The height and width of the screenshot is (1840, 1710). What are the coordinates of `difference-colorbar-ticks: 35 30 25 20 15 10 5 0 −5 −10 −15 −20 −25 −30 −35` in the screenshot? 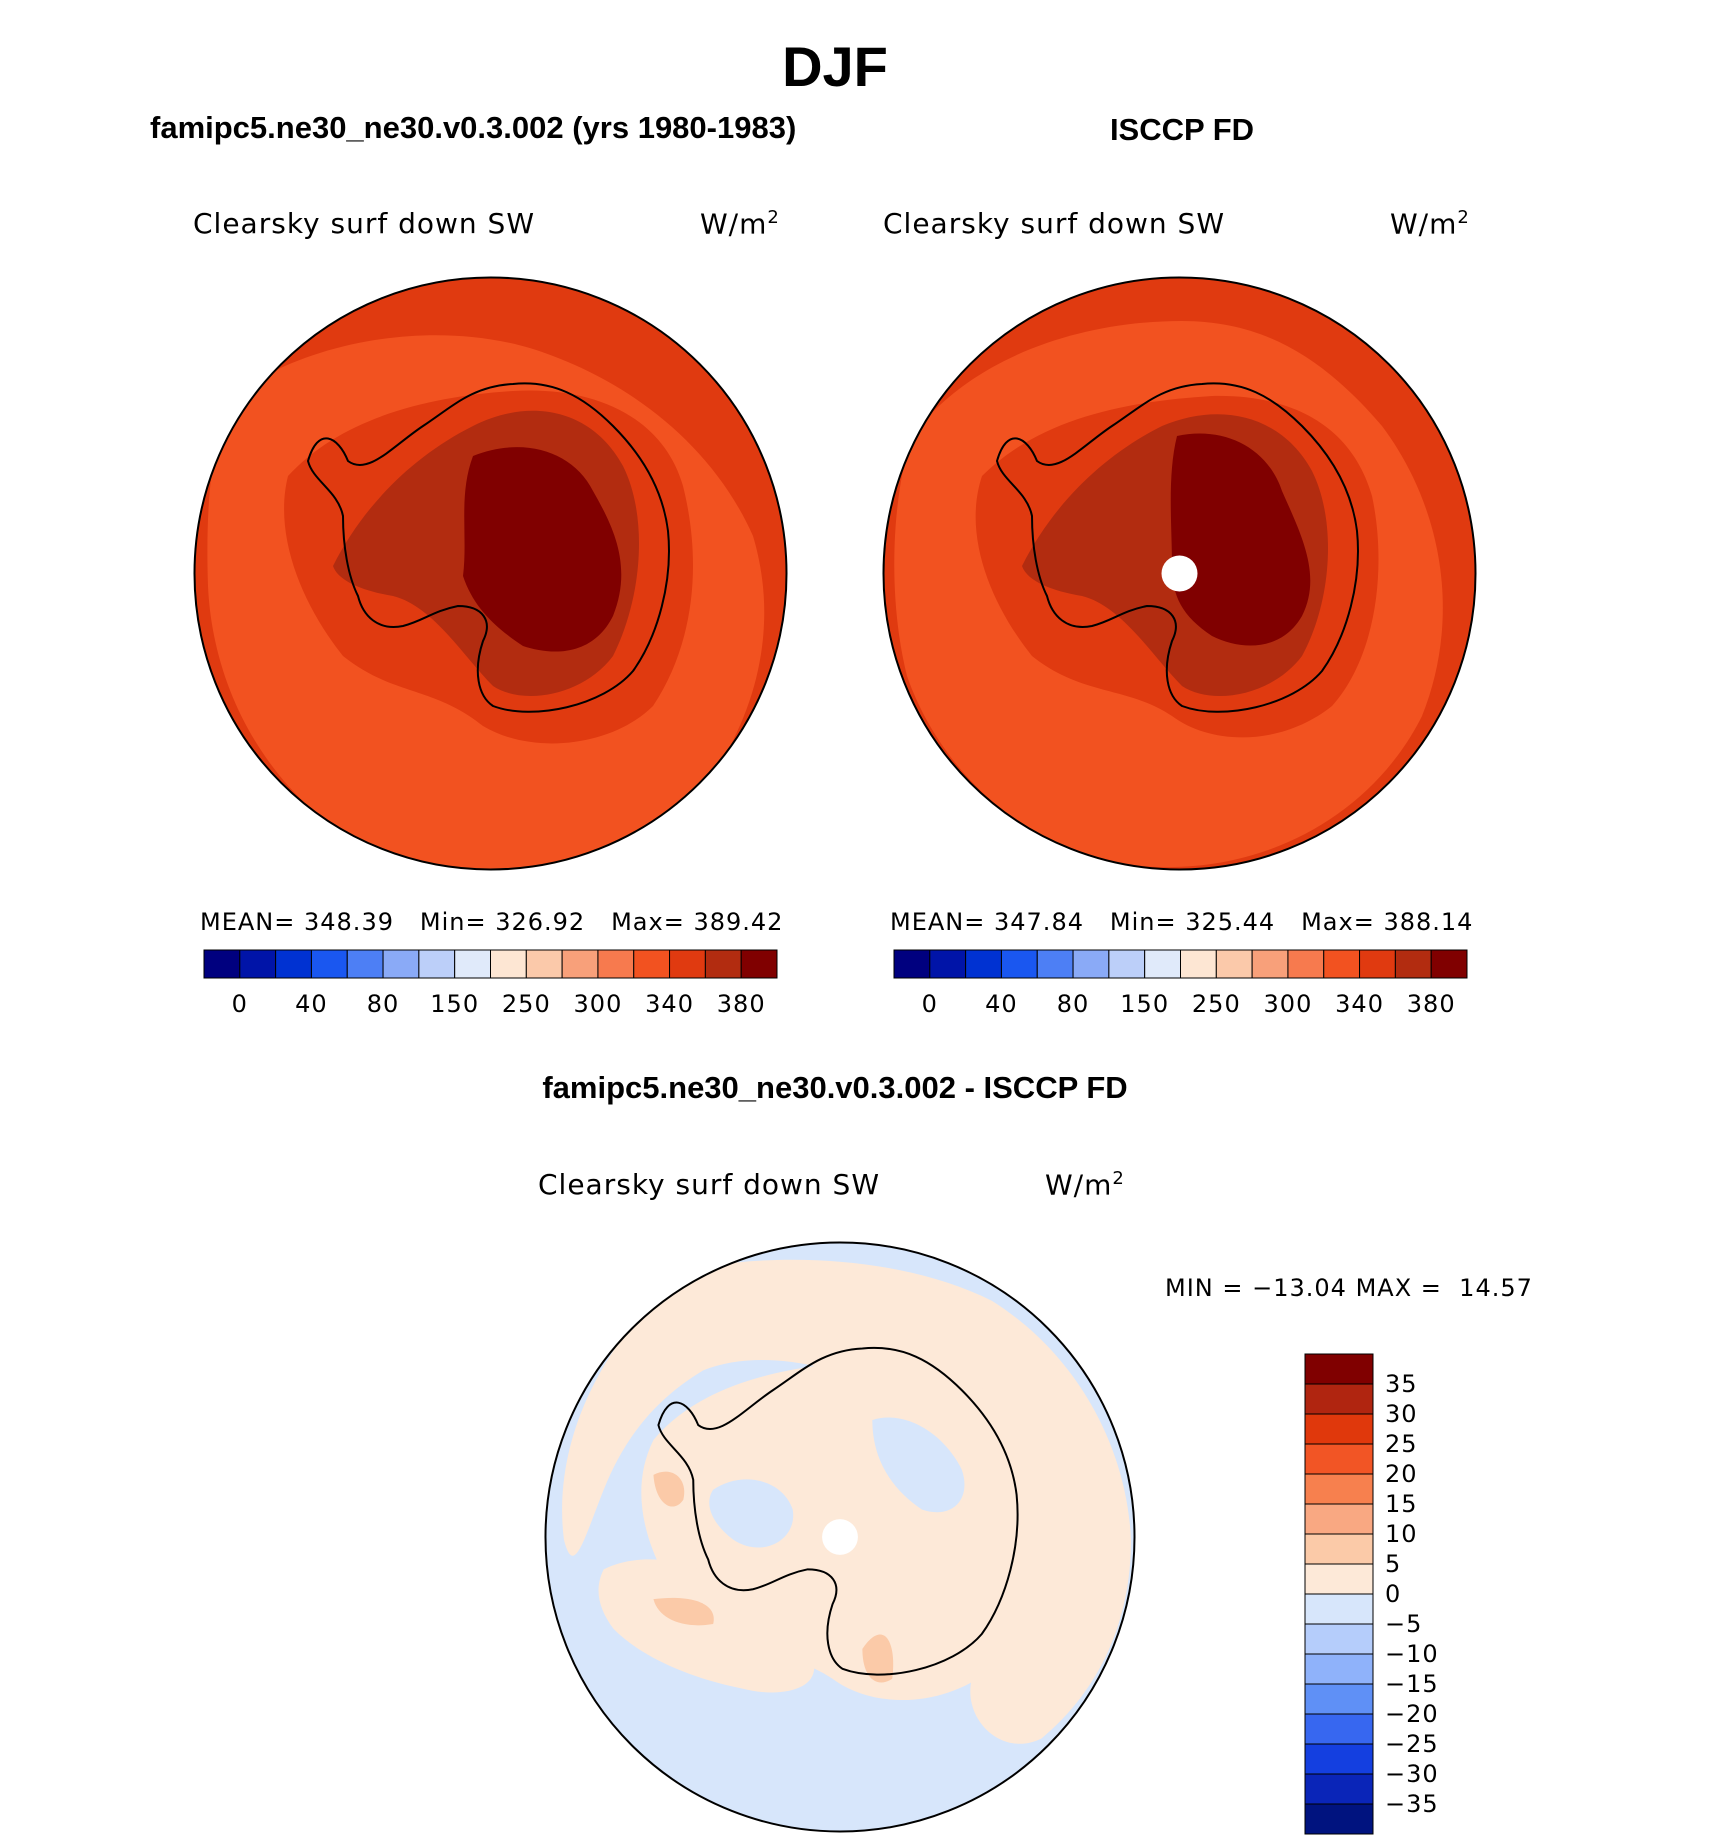 It's located at (1425, 1594).